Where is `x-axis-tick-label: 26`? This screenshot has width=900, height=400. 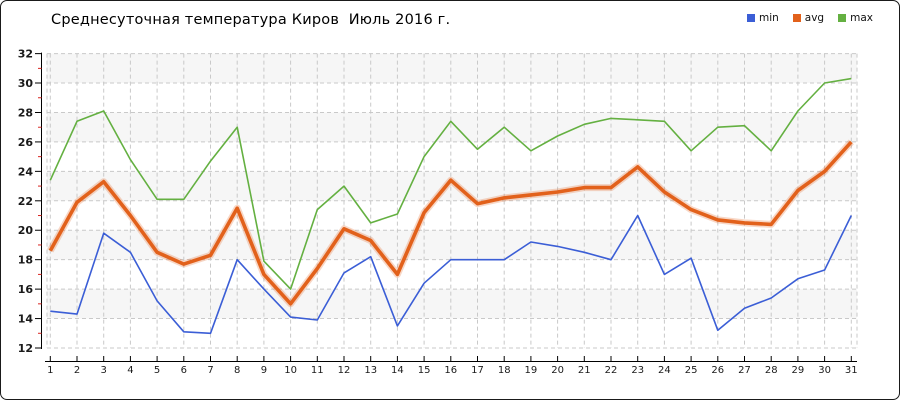
x-axis-tick-label: 26 is located at coordinates (717, 370).